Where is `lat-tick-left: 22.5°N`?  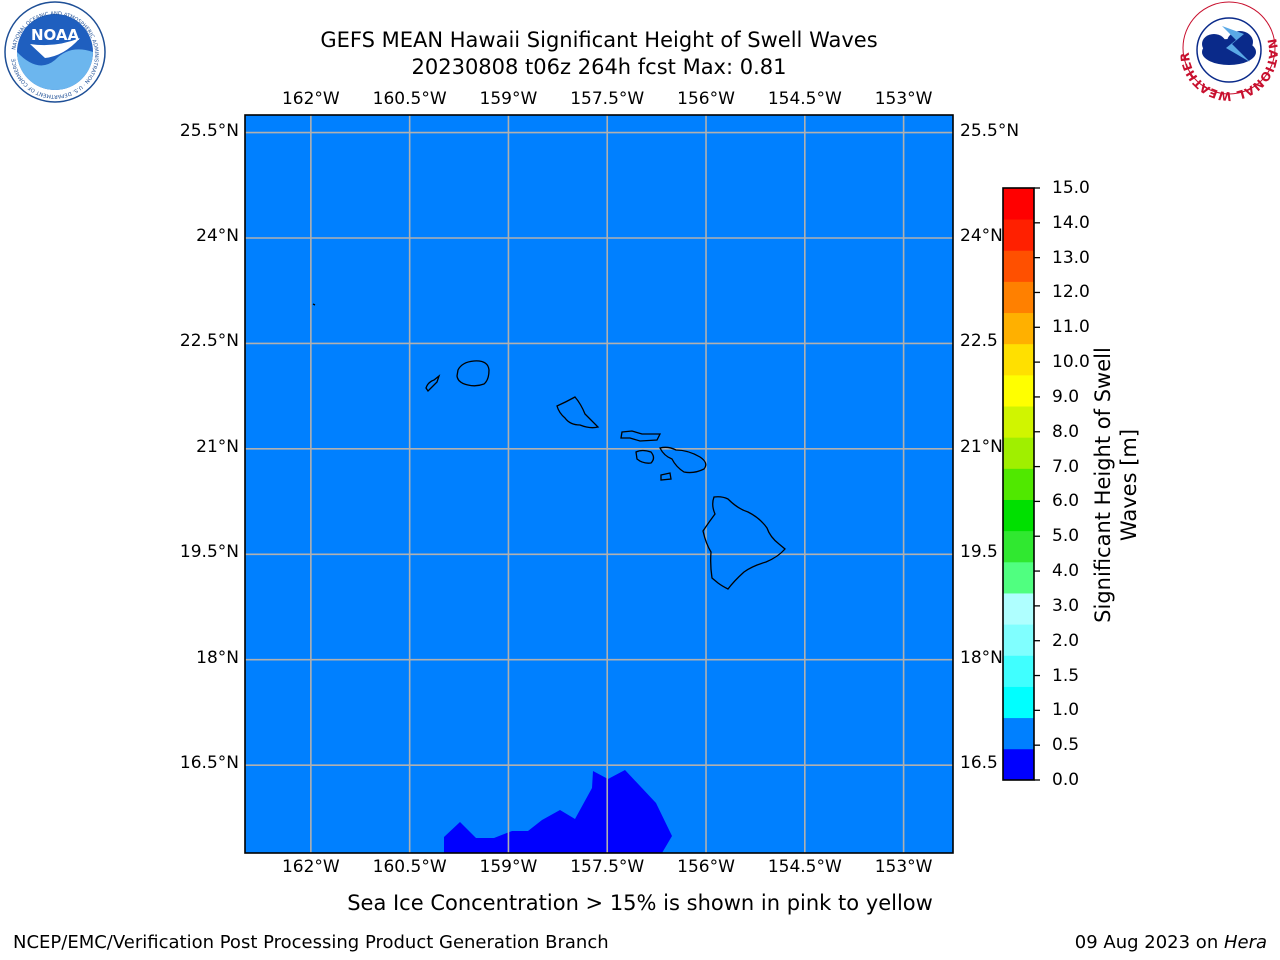 lat-tick-left: 22.5°N is located at coordinates (209, 341).